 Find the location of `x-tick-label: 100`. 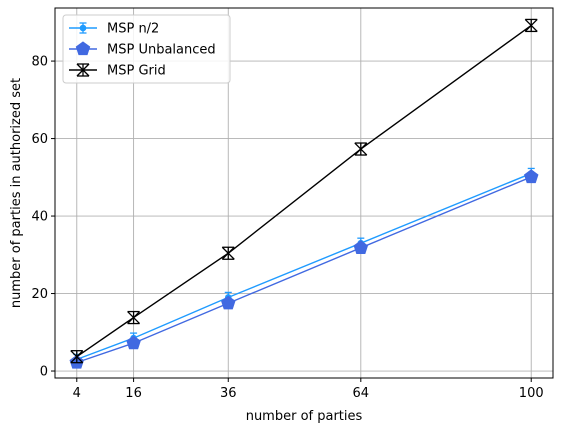

x-tick-label: 100 is located at coordinates (531, 393).